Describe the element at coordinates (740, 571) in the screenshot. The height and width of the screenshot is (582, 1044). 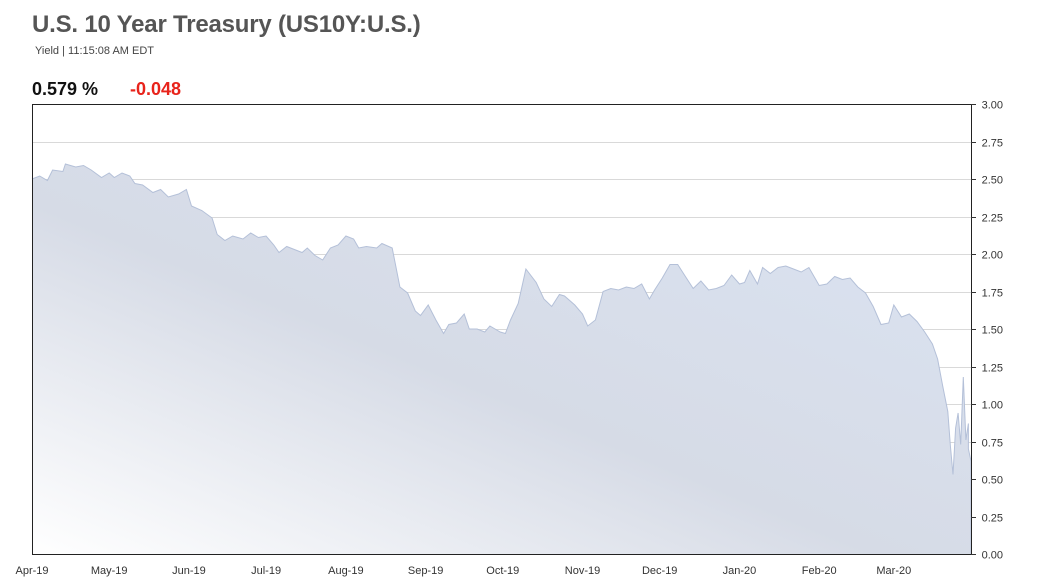
I see `x-tick-label: Jan-20` at that location.